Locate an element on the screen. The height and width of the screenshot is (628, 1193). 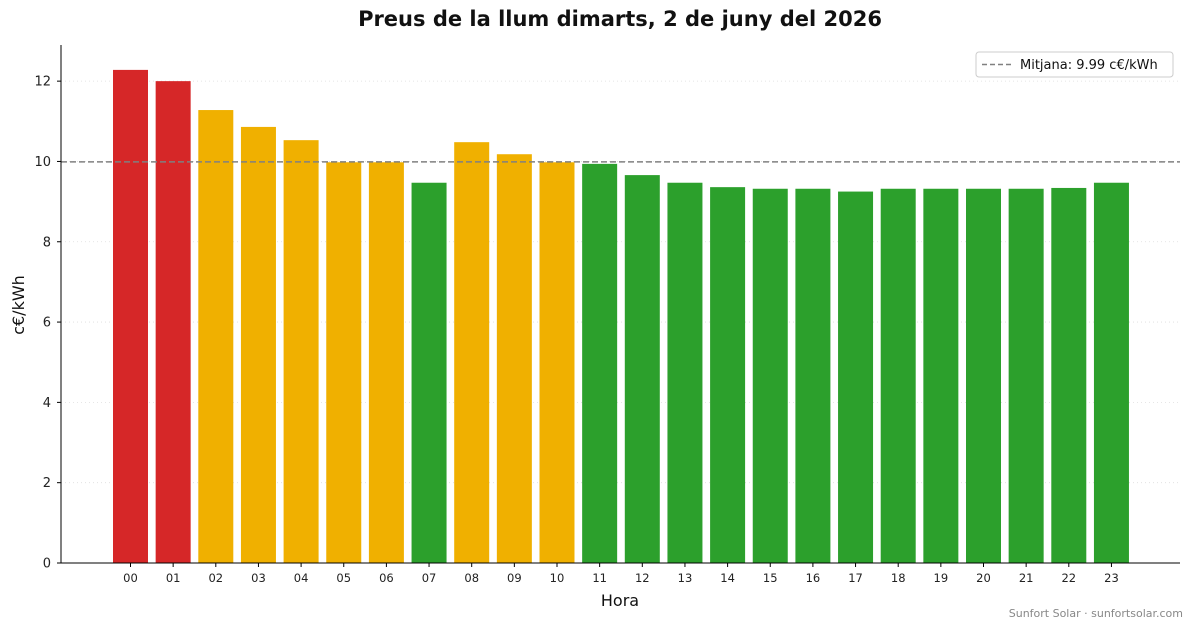
legend-average-label: Mitjana: 9.99 c€/kWh is located at coordinates (1089, 65).